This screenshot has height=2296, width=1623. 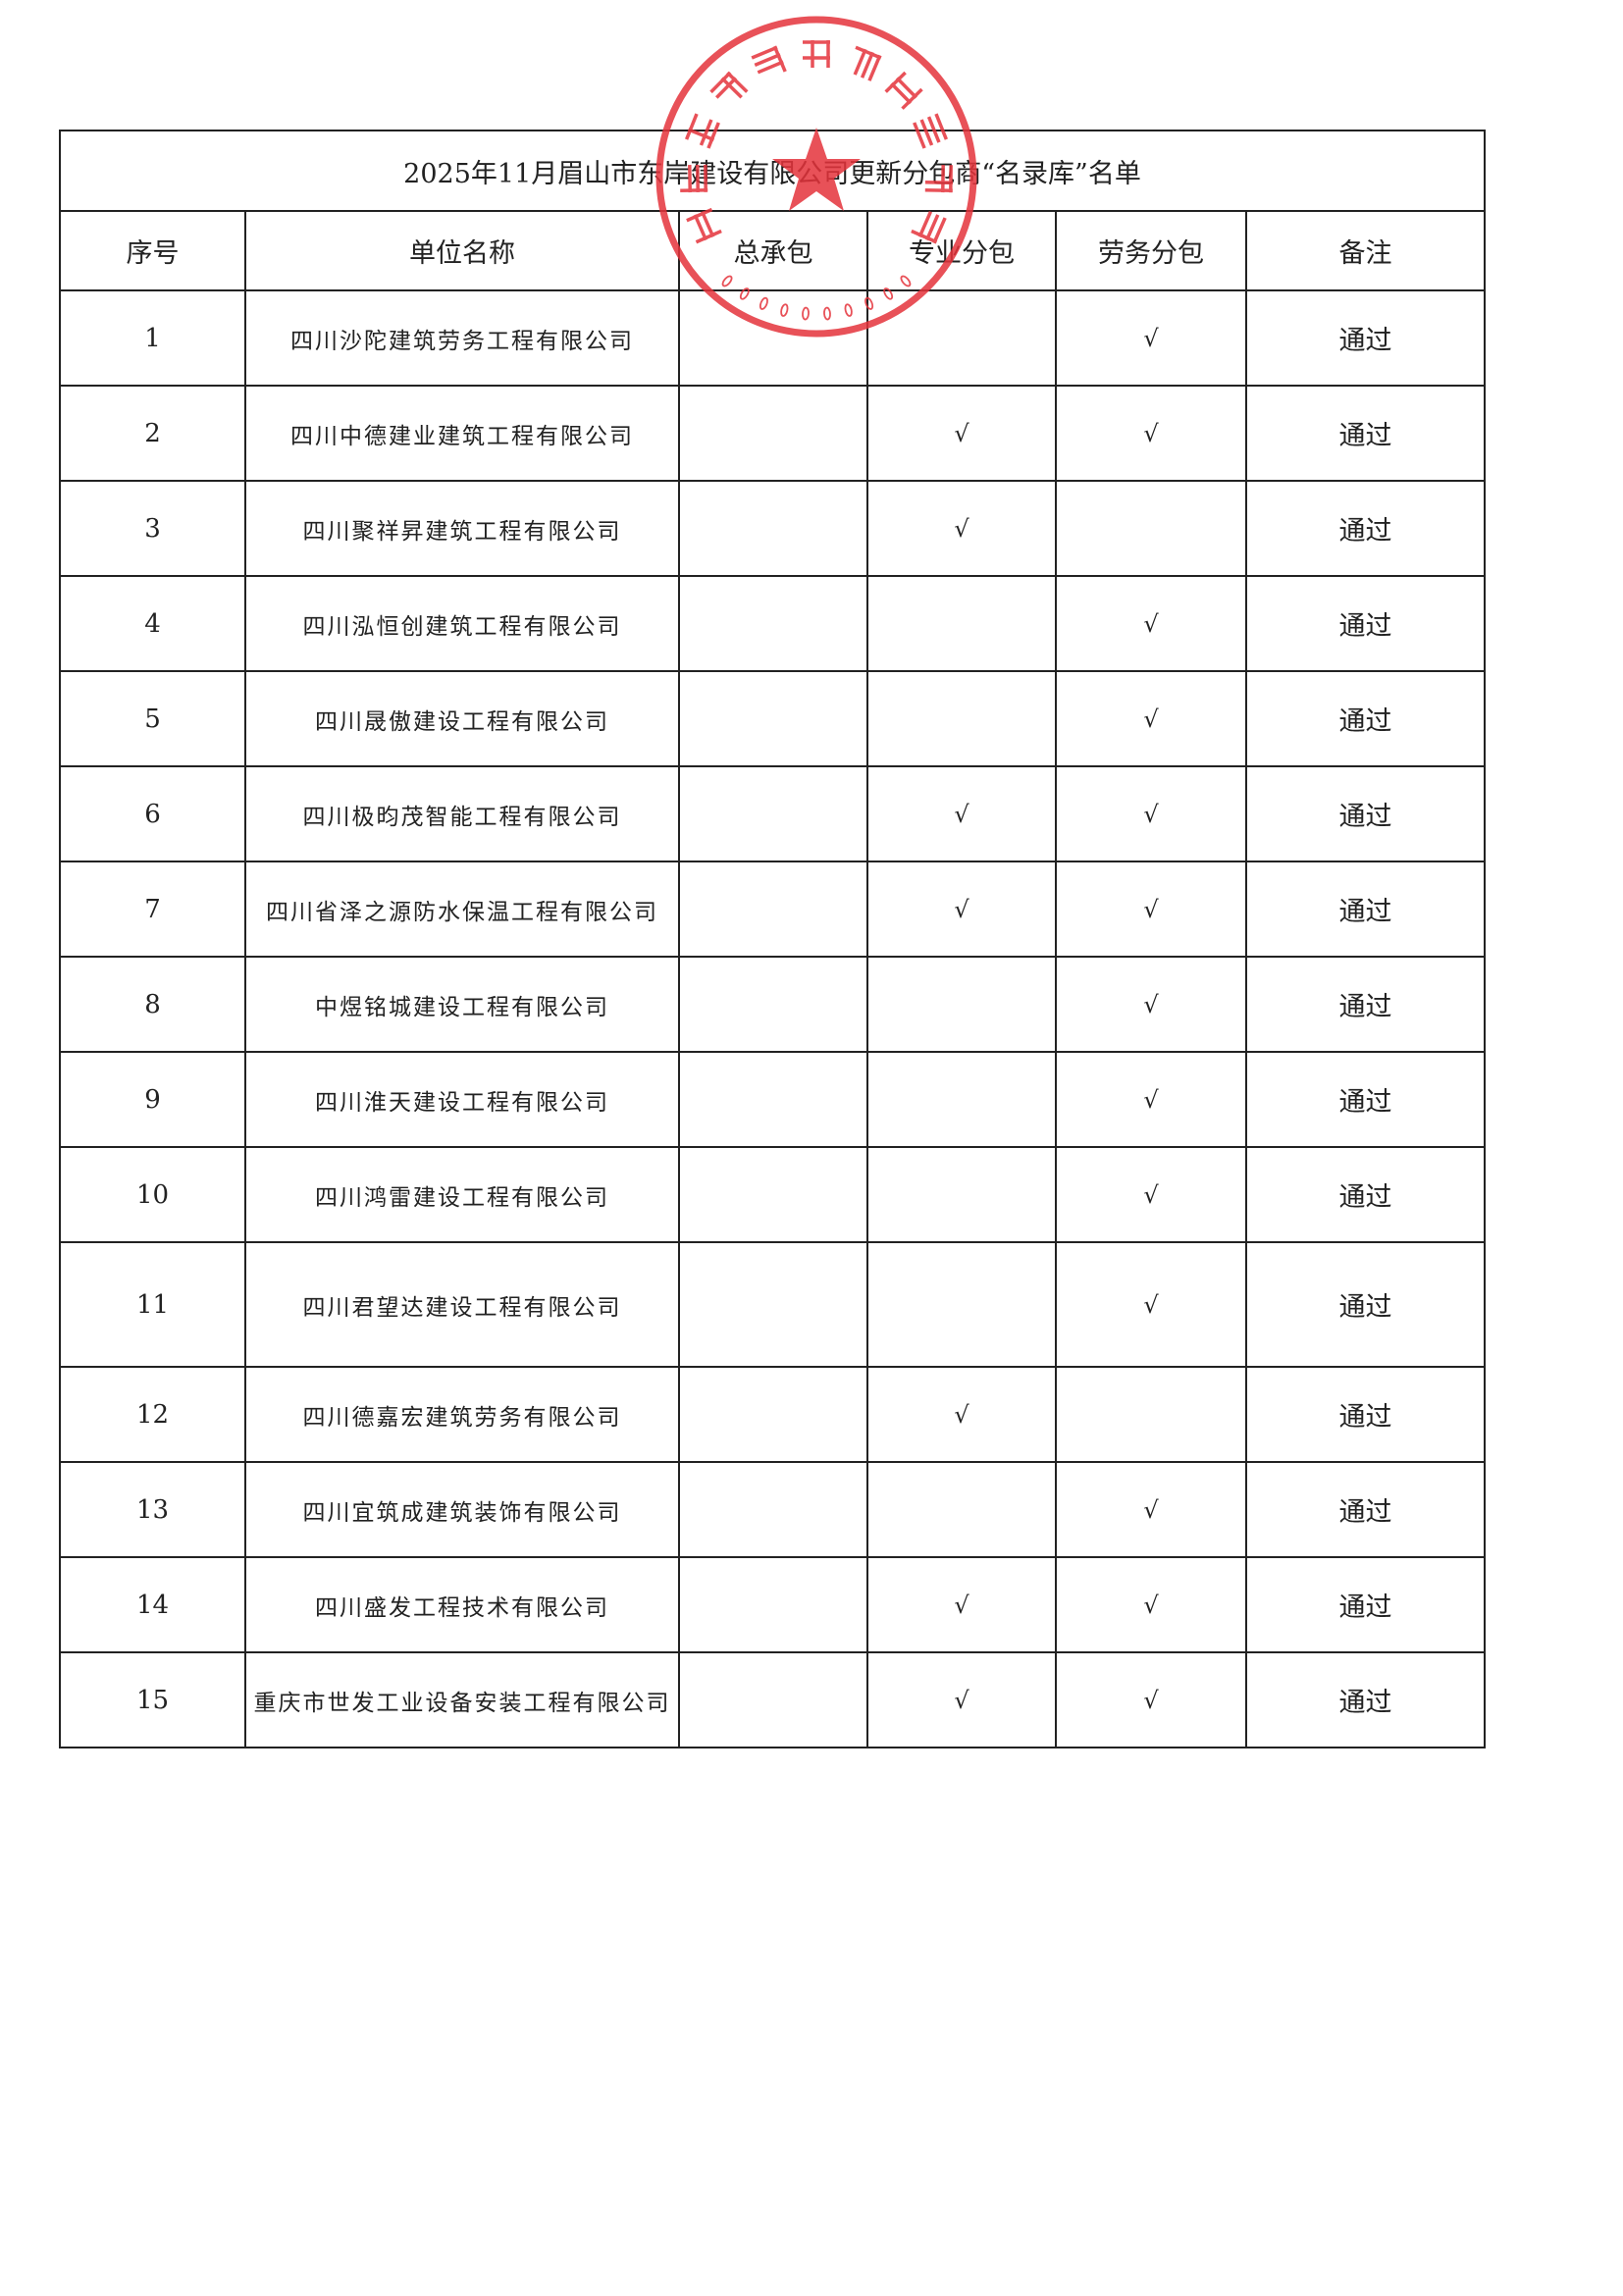 I want to click on table-row: 6 四川极昀茂智能工程有限公司 √ √ 通过, so click(x=773, y=813).